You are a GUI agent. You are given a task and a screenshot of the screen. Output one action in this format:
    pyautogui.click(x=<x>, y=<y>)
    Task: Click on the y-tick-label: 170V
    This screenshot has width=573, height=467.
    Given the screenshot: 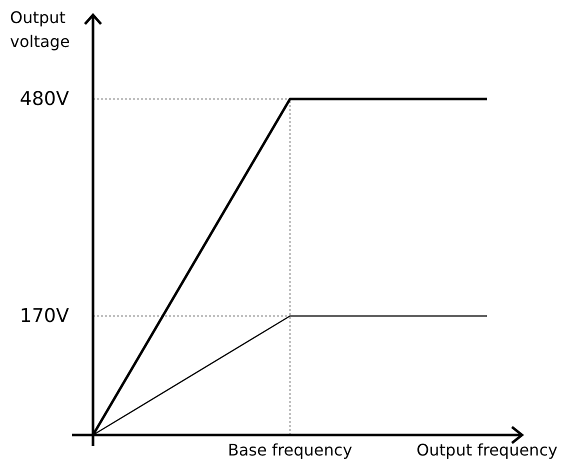 What is the action you would take?
    pyautogui.click(x=44, y=316)
    